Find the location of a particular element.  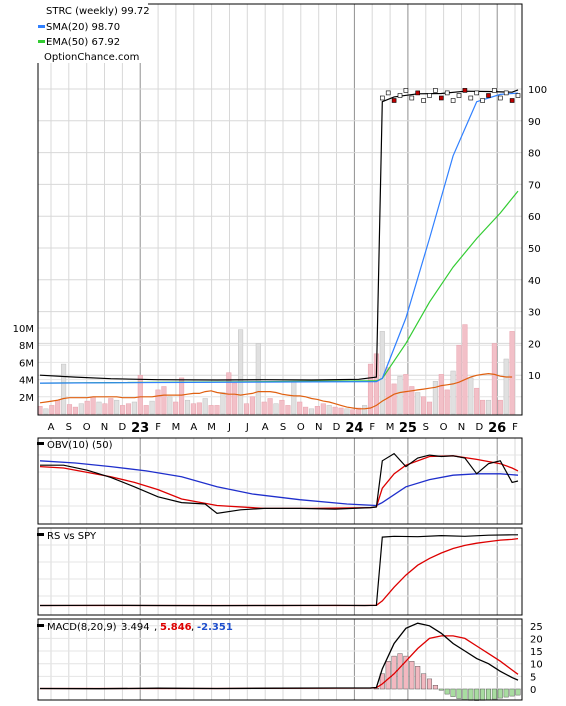

x-tick-label: M is located at coordinates (390, 427).